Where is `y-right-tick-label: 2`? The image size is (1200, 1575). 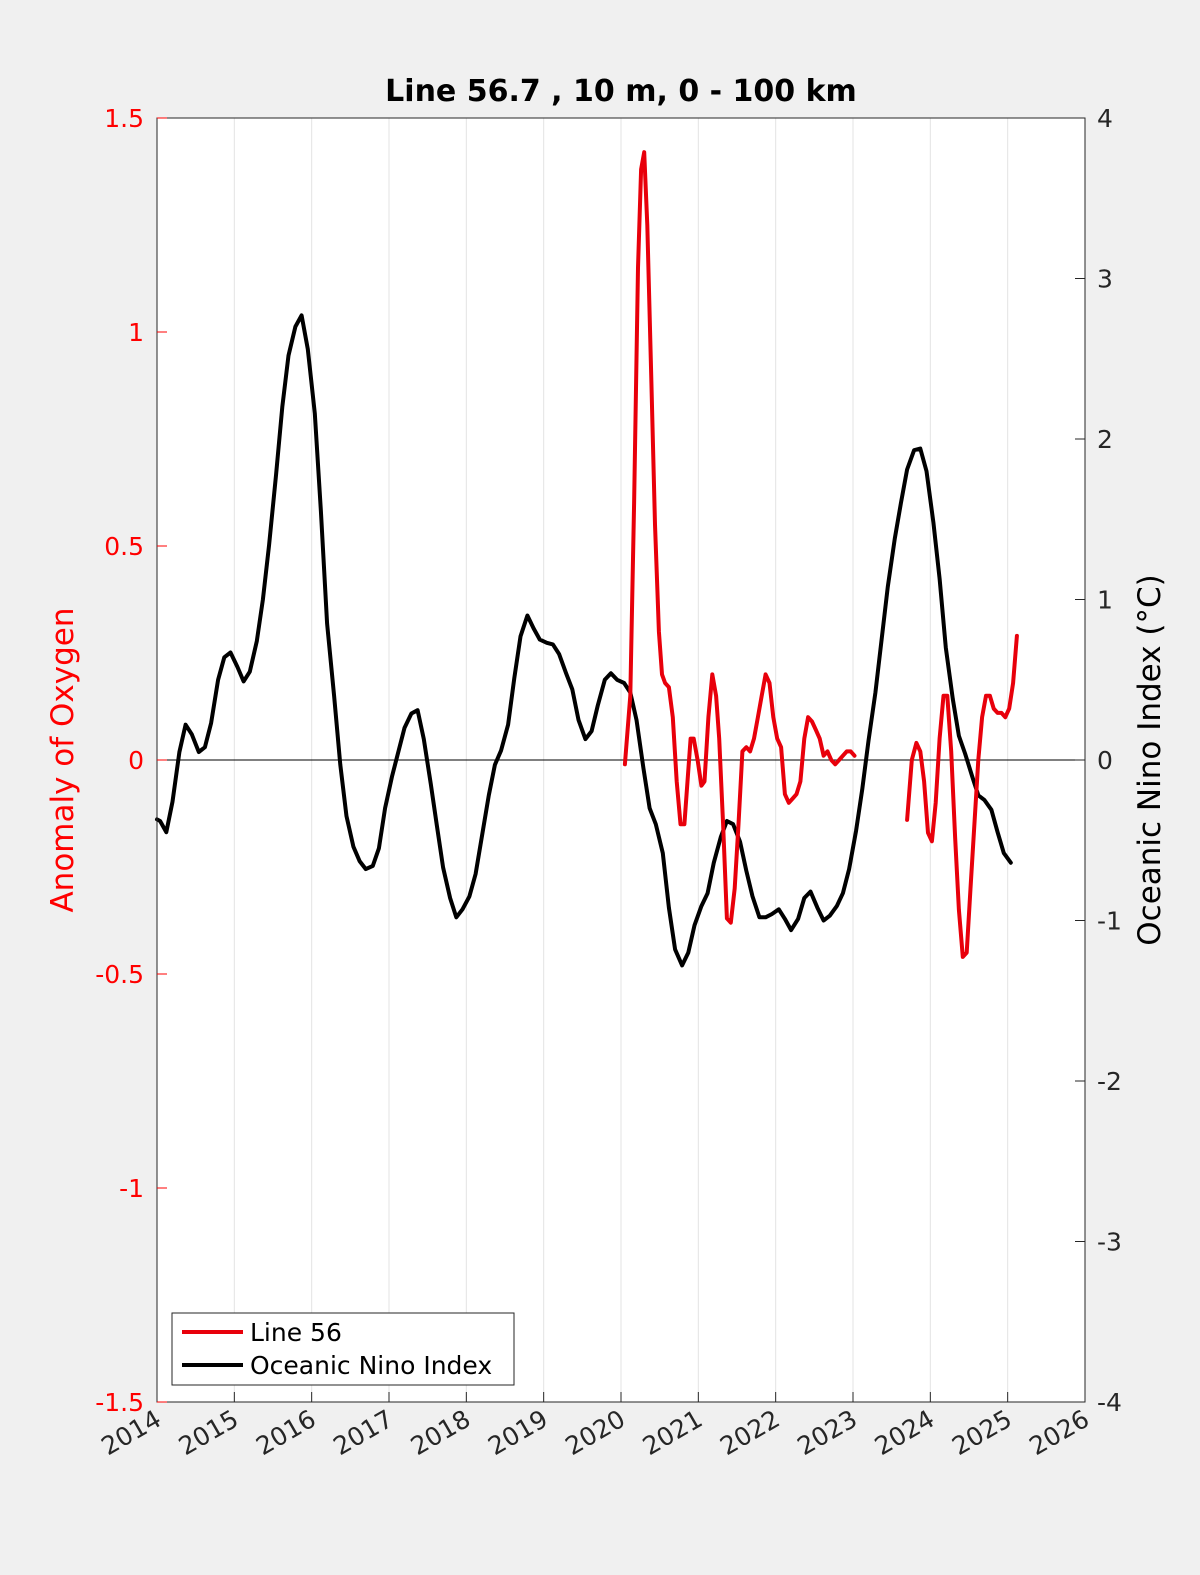
y-right-tick-label: 2 is located at coordinates (1105, 439).